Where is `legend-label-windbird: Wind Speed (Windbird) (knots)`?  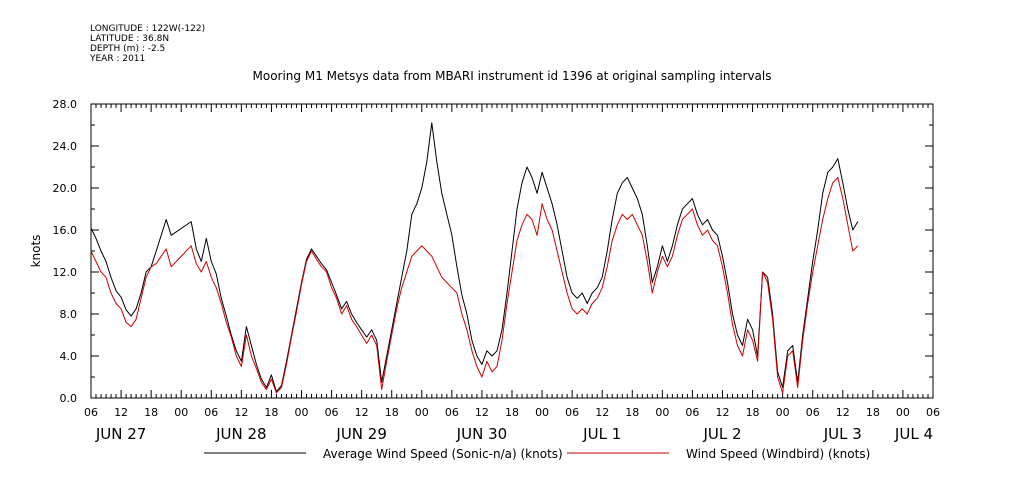
legend-label-windbird: Wind Speed (Windbird) (knots) is located at coordinates (778, 454).